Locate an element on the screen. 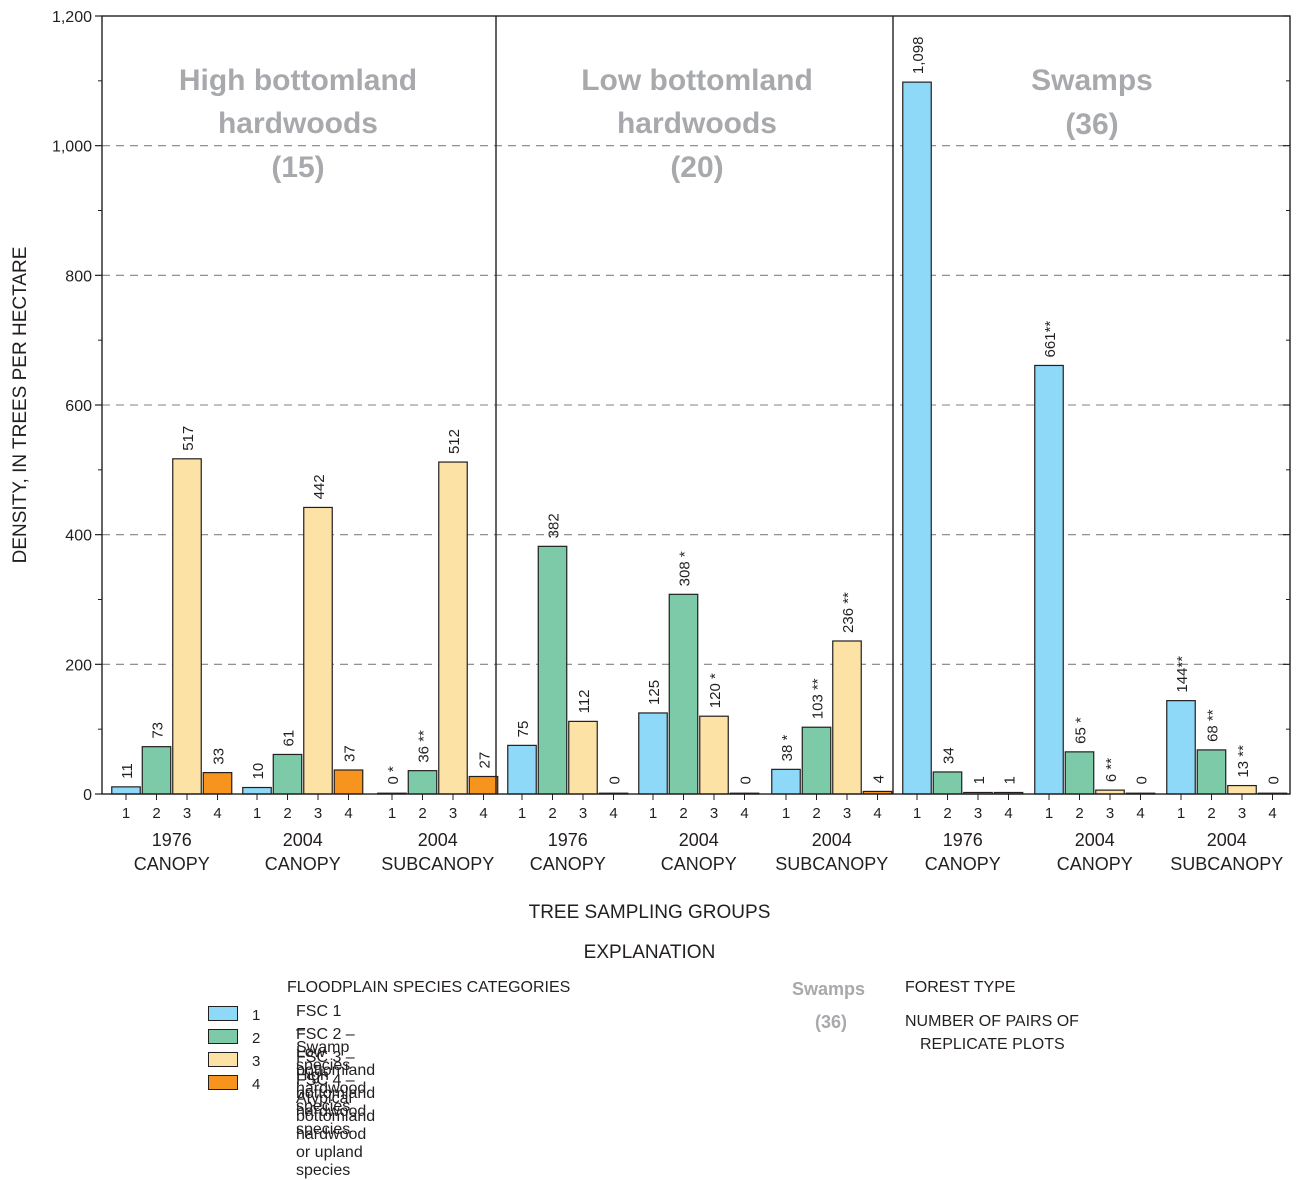 The height and width of the screenshot is (1180, 1299). bar-value-label: 382 is located at coordinates (554, 525).